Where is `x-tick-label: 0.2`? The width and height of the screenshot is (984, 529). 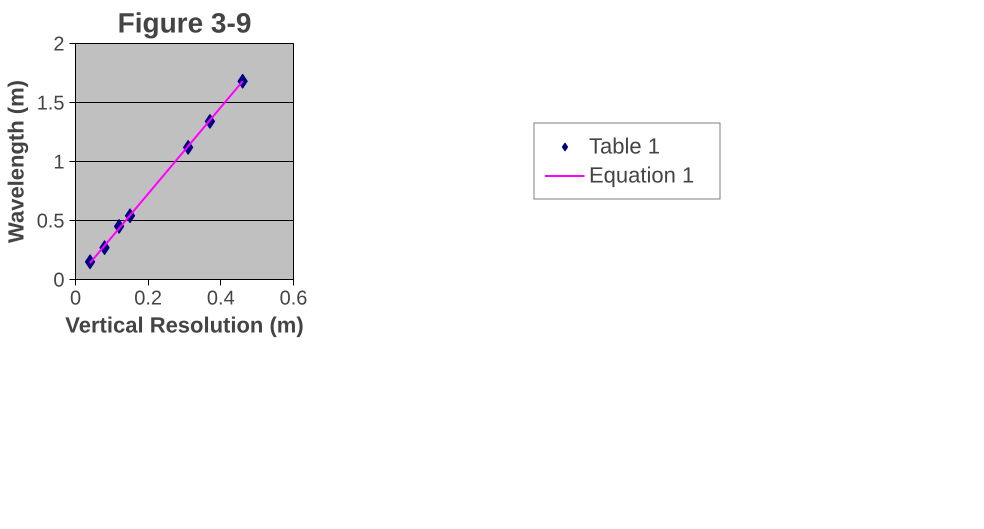 x-tick-label: 0.2 is located at coordinates (148, 299).